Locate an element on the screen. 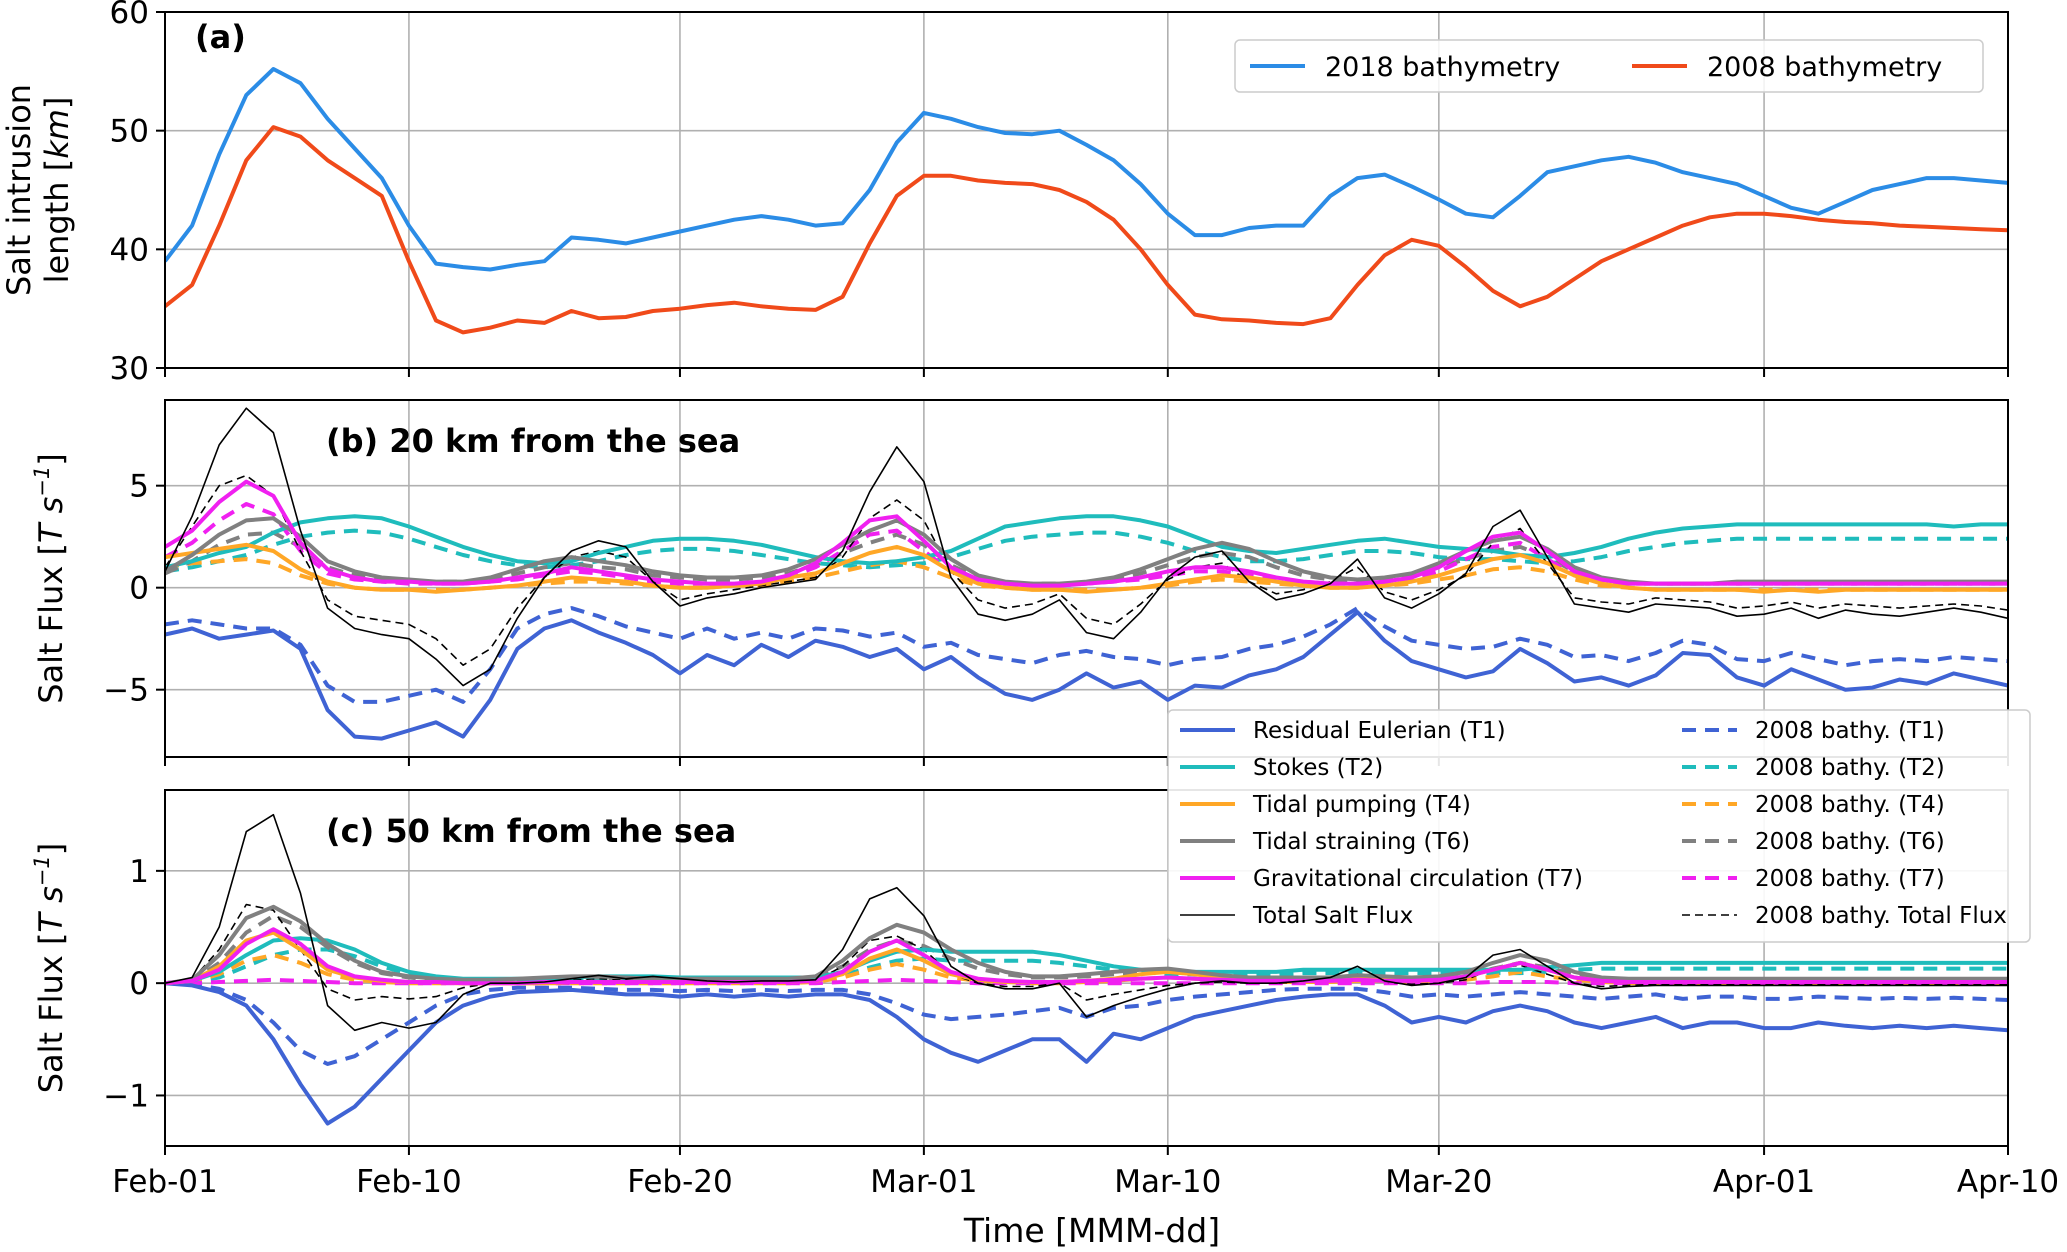 The width and height of the screenshot is (2067, 1252). x-tick-label: Mar-01 is located at coordinates (923, 1182).